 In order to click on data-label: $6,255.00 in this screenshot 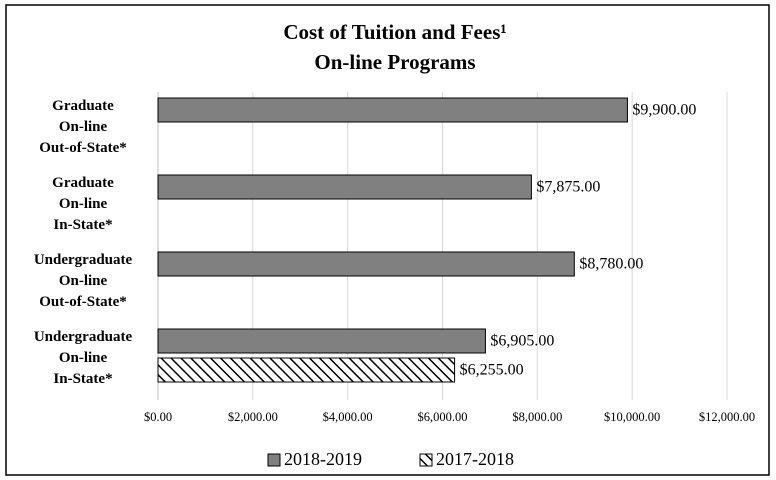, I will do `click(492, 370)`.